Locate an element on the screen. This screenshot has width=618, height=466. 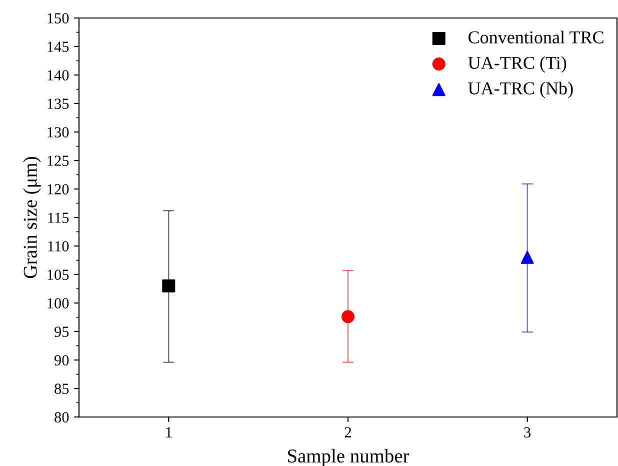
y-tick-label: 130 is located at coordinates (58, 132).